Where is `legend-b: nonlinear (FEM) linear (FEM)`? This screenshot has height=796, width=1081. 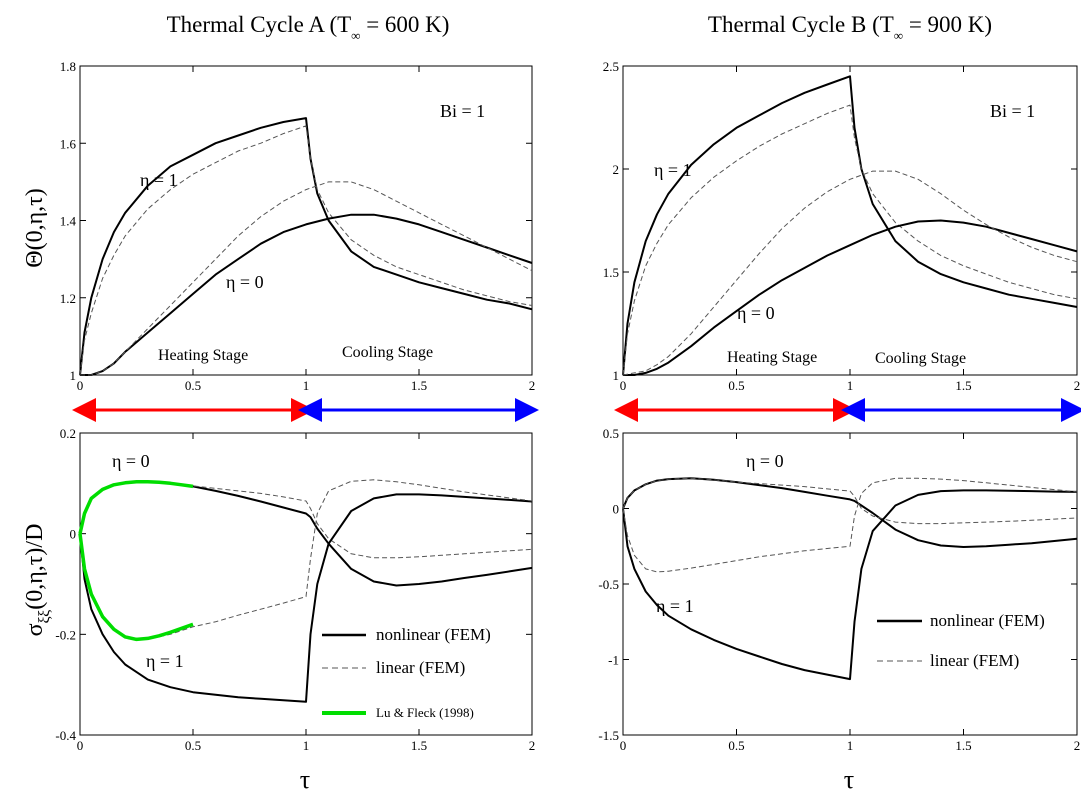 legend-b: nonlinear (FEM) linear (FEM) is located at coordinates (961, 640).